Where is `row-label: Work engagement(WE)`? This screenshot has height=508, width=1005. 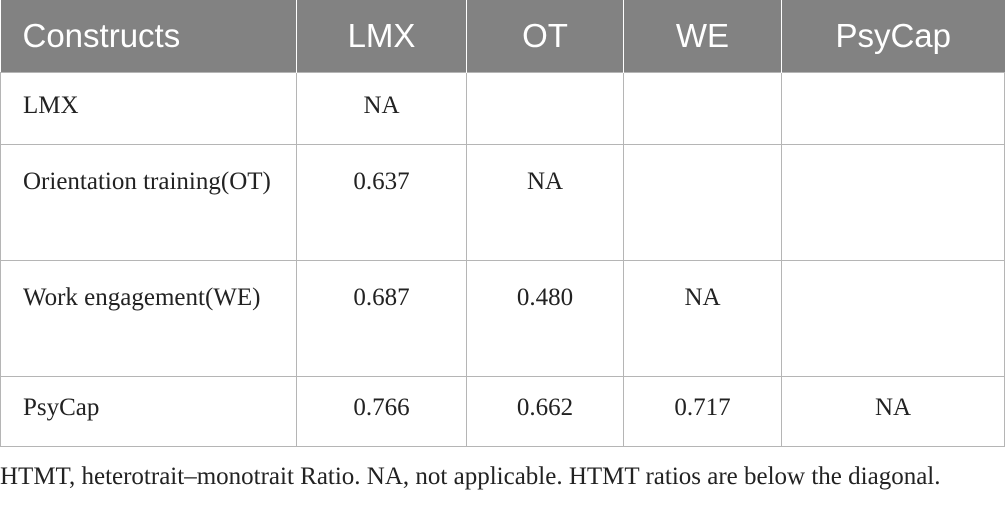
row-label: Work engagement(WE) is located at coordinates (148, 318).